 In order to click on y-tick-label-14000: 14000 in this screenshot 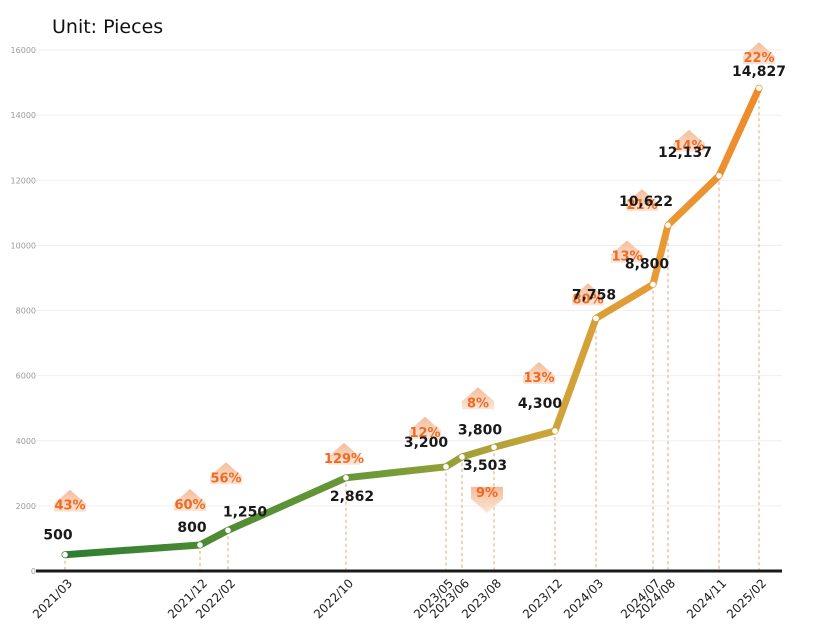, I will do `click(23, 115)`.